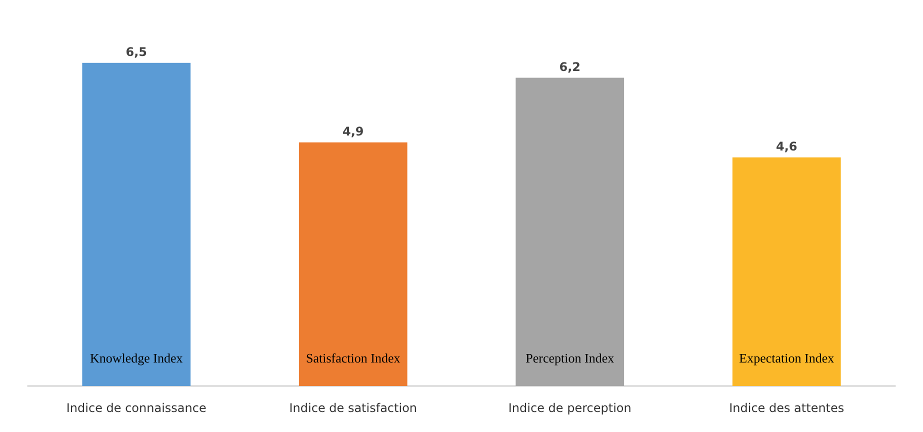 Image resolution: width=923 pixels, height=432 pixels. What do you see at coordinates (137, 51) in the screenshot?
I see `data-label: 6,5` at bounding box center [137, 51].